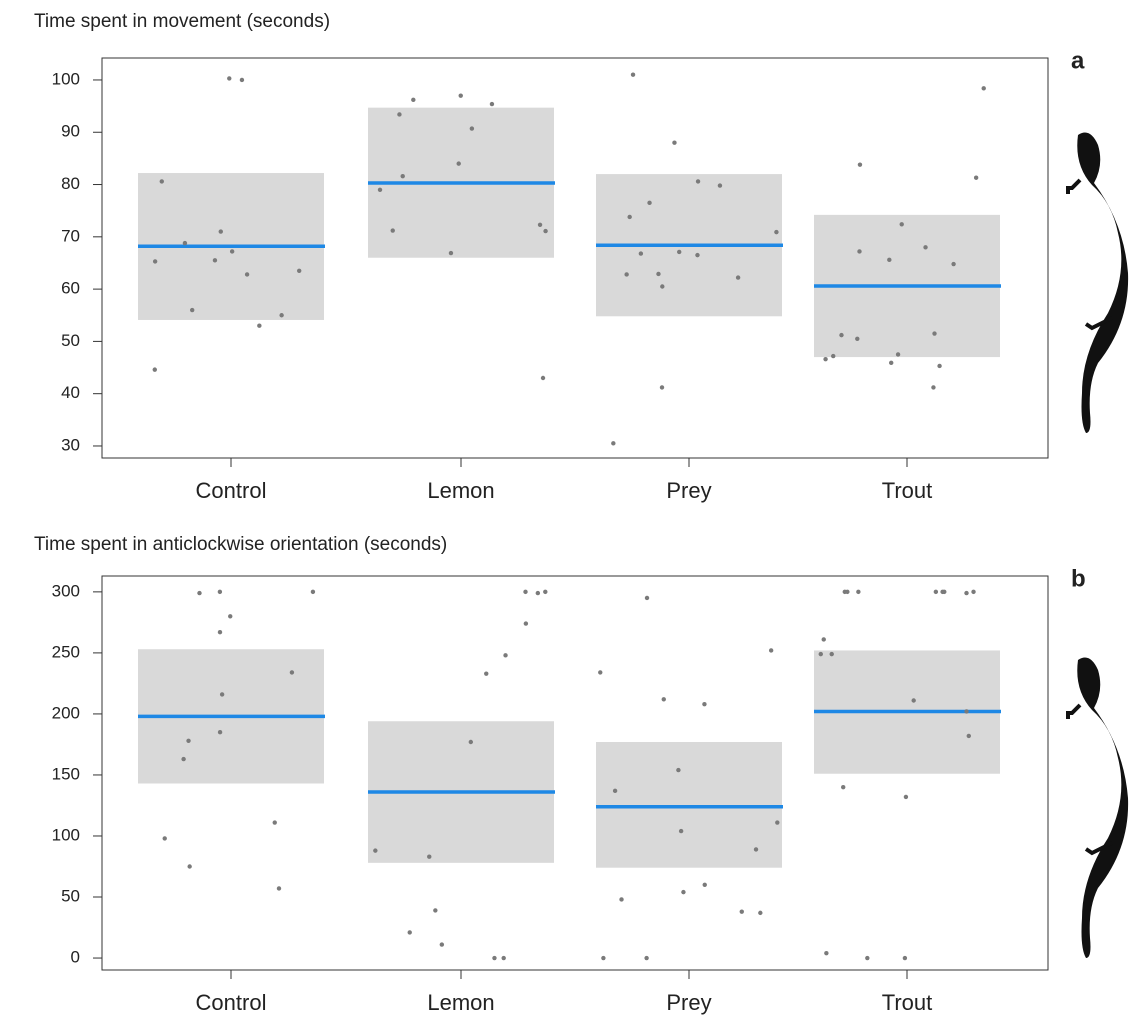 Image resolution: width=1137 pixels, height=1030 pixels. What do you see at coordinates (688, 490) in the screenshot?
I see `x-tick-label: Prey` at bounding box center [688, 490].